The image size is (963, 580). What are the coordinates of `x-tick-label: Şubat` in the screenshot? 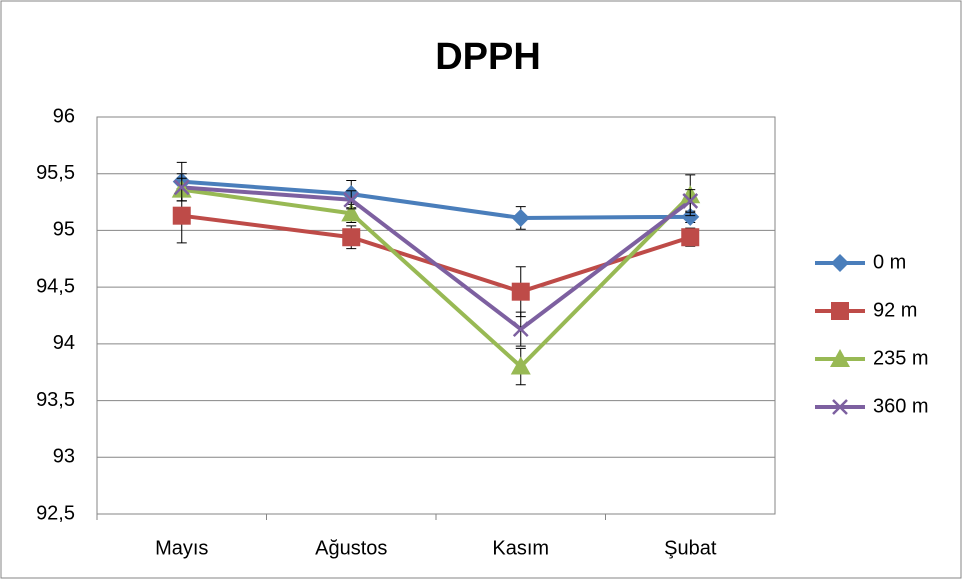 It's located at (690, 548).